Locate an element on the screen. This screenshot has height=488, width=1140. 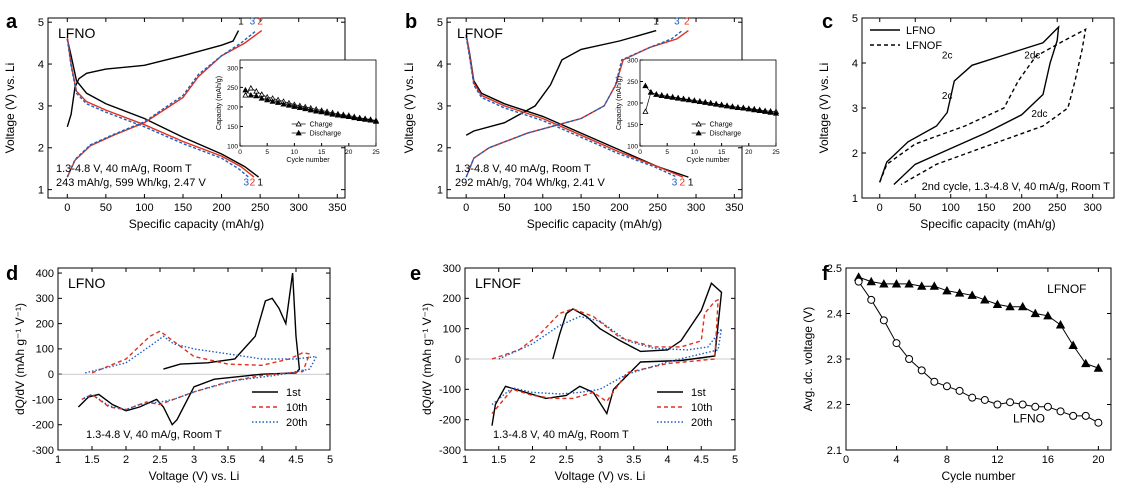
panel-c-ytick-label: 1 is located at coordinates (855, 199).